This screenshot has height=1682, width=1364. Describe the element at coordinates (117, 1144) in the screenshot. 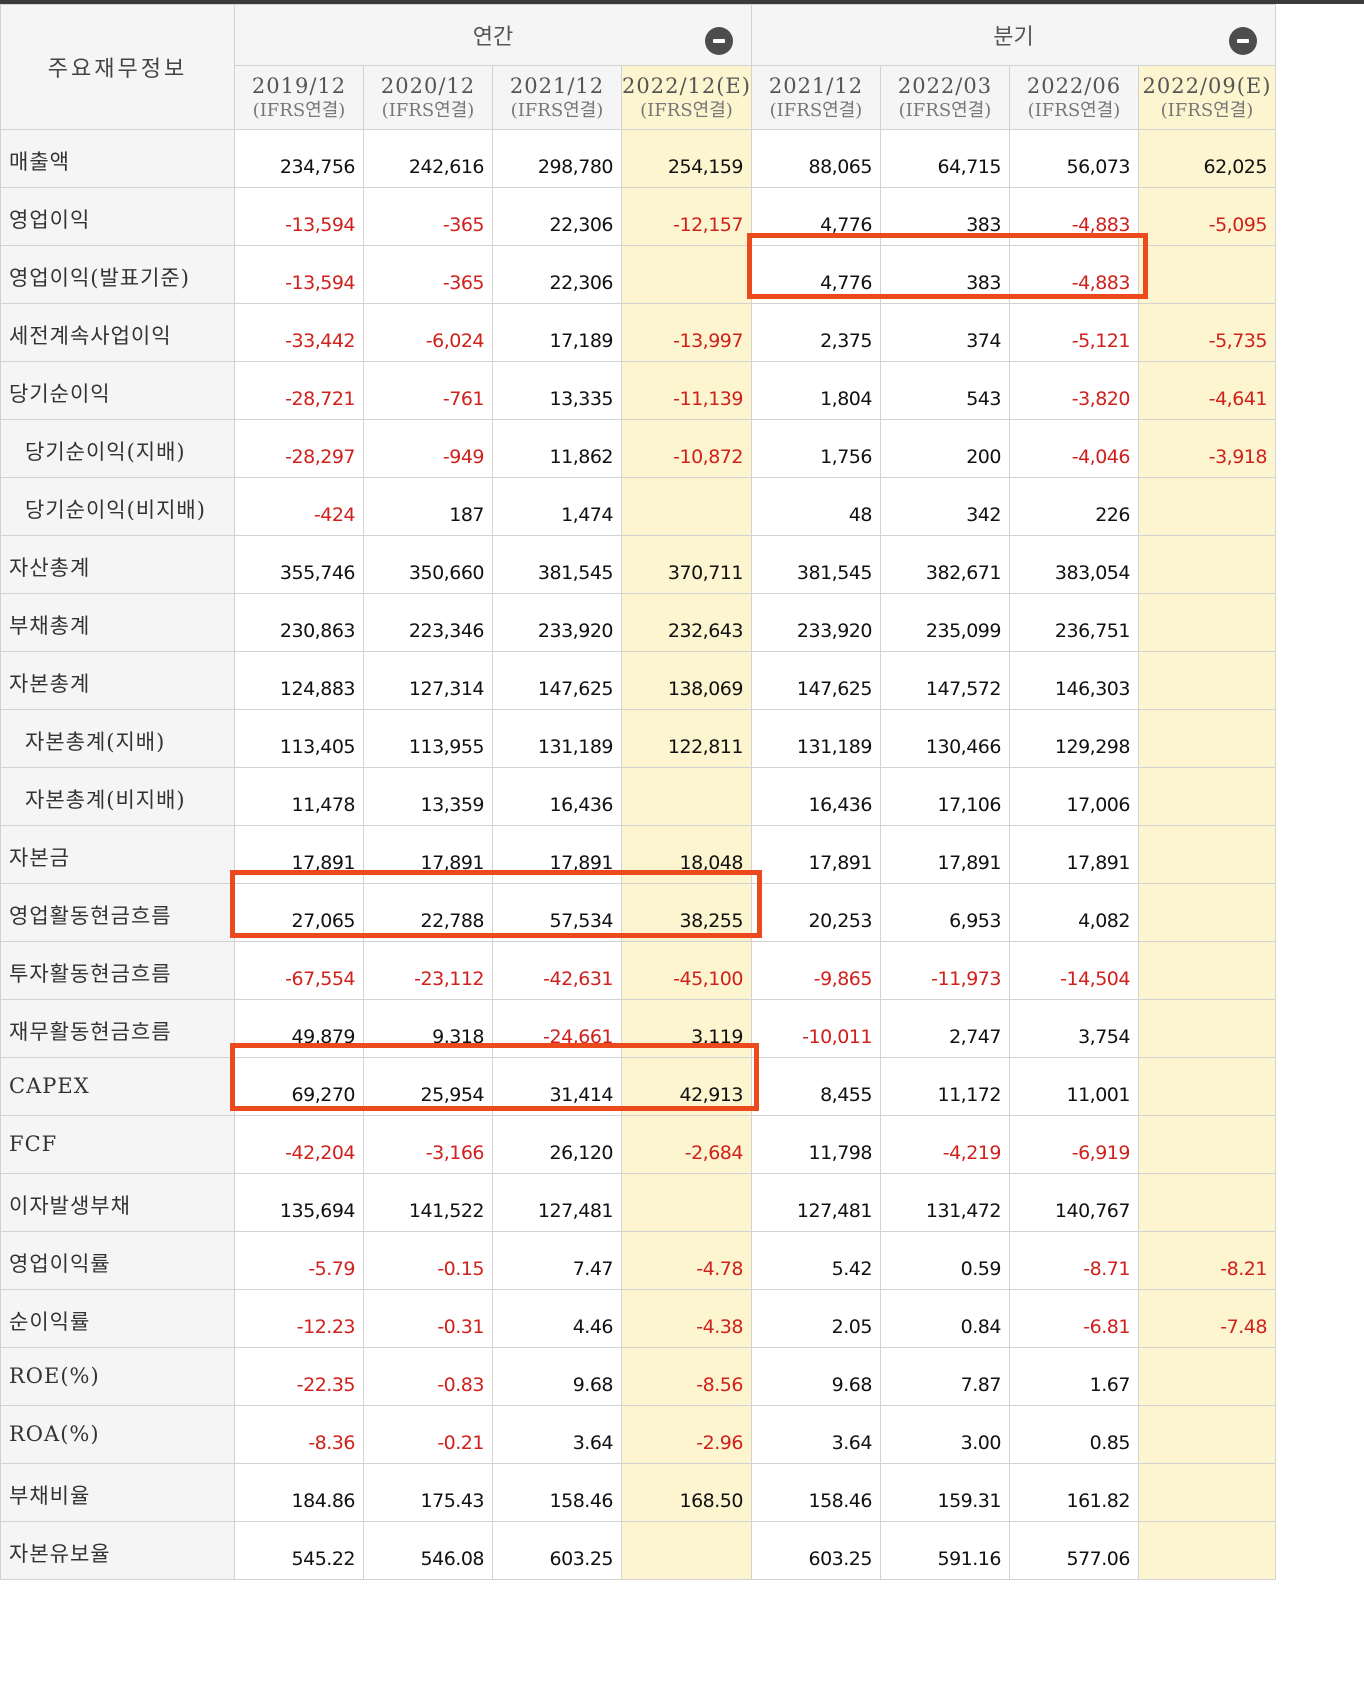

I see `row-label: FCF` at that location.